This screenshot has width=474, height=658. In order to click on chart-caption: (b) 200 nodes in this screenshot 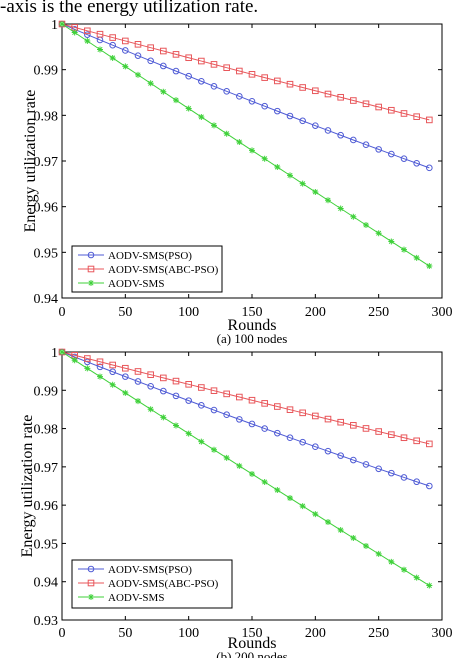, I will do `click(252, 653)`.